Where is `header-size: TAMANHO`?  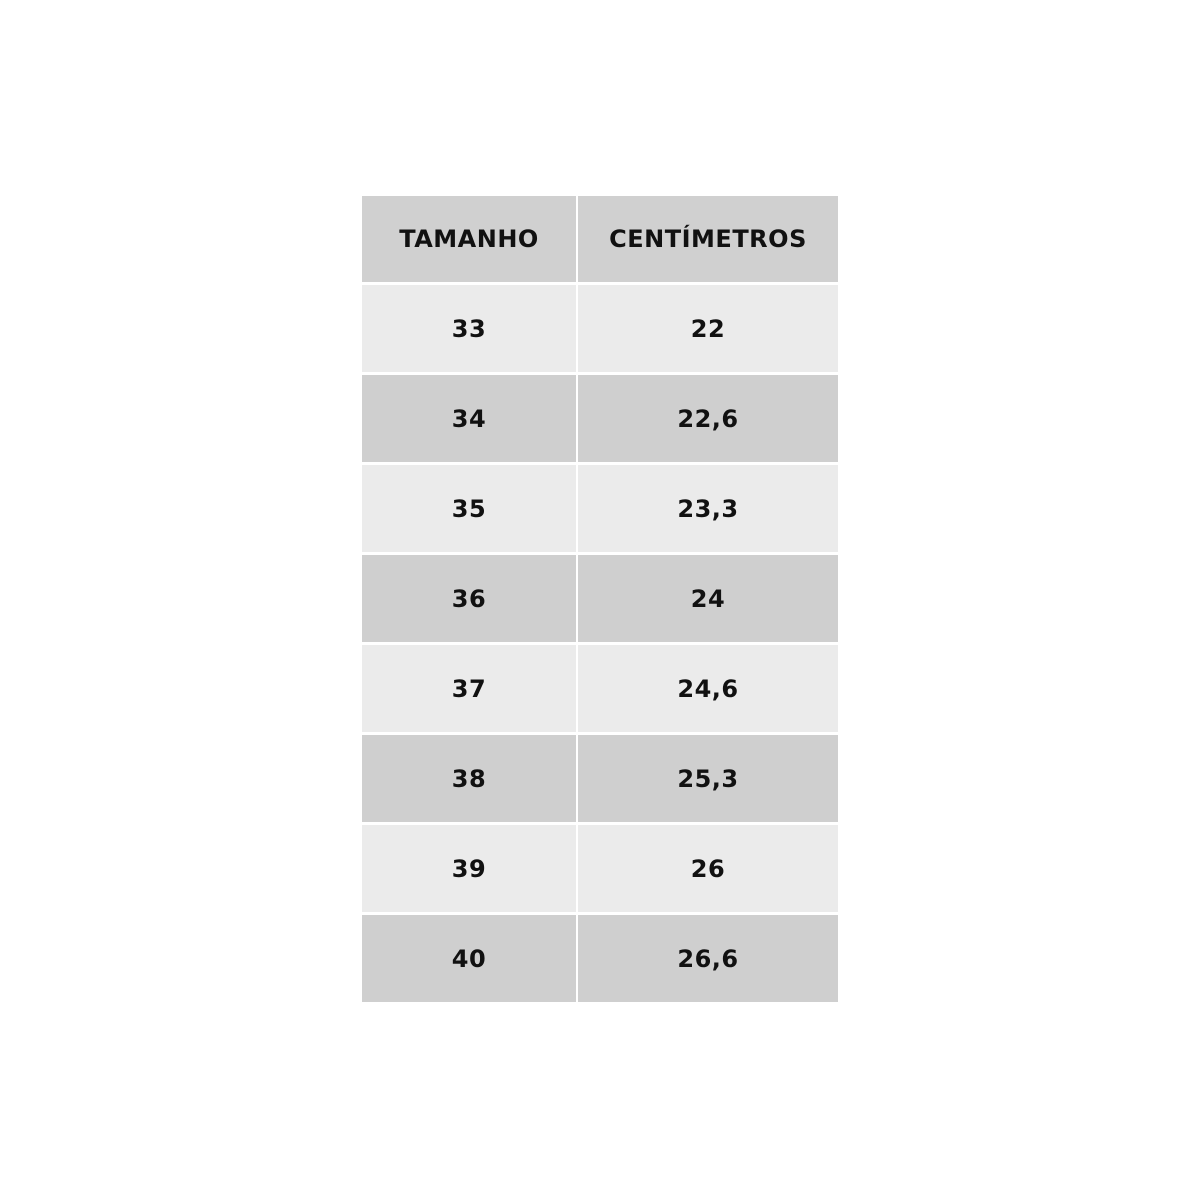
header-size: TAMANHO is located at coordinates (469, 239).